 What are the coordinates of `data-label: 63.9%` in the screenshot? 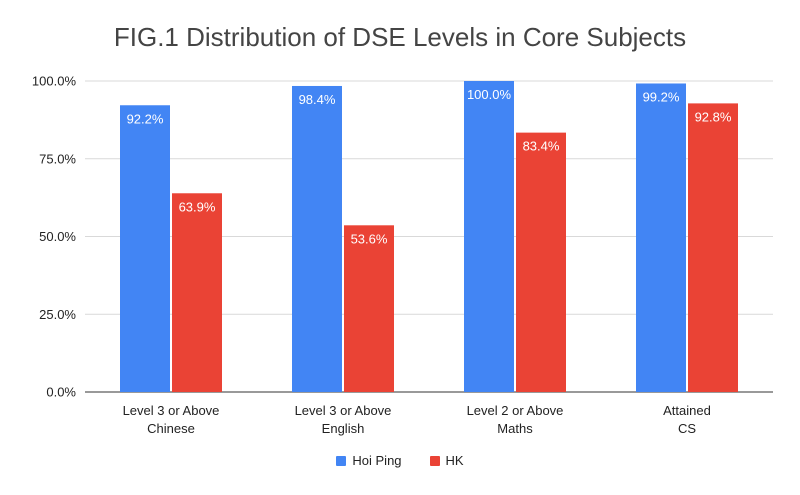 It's located at (197, 206).